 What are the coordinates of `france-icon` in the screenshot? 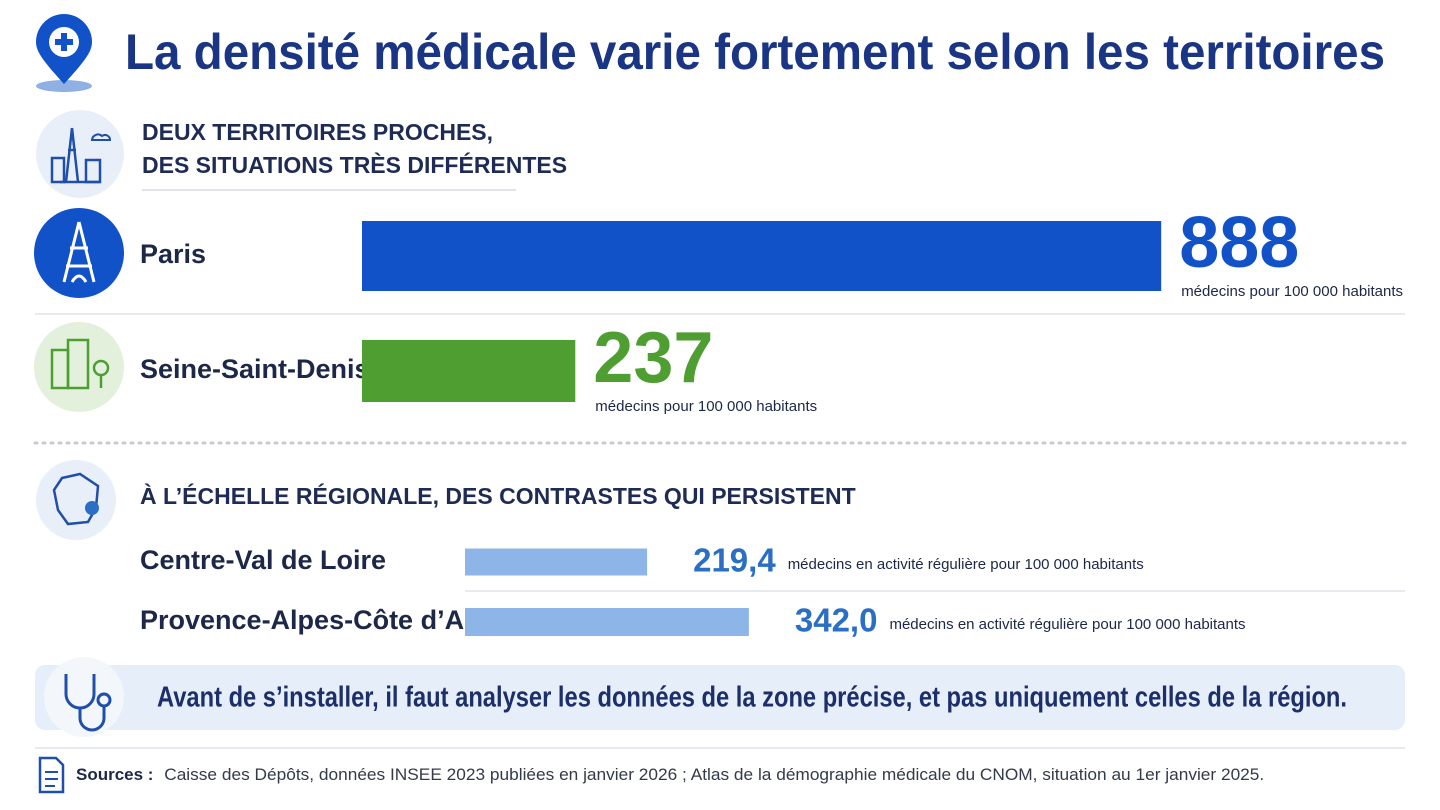 It's located at (76, 500).